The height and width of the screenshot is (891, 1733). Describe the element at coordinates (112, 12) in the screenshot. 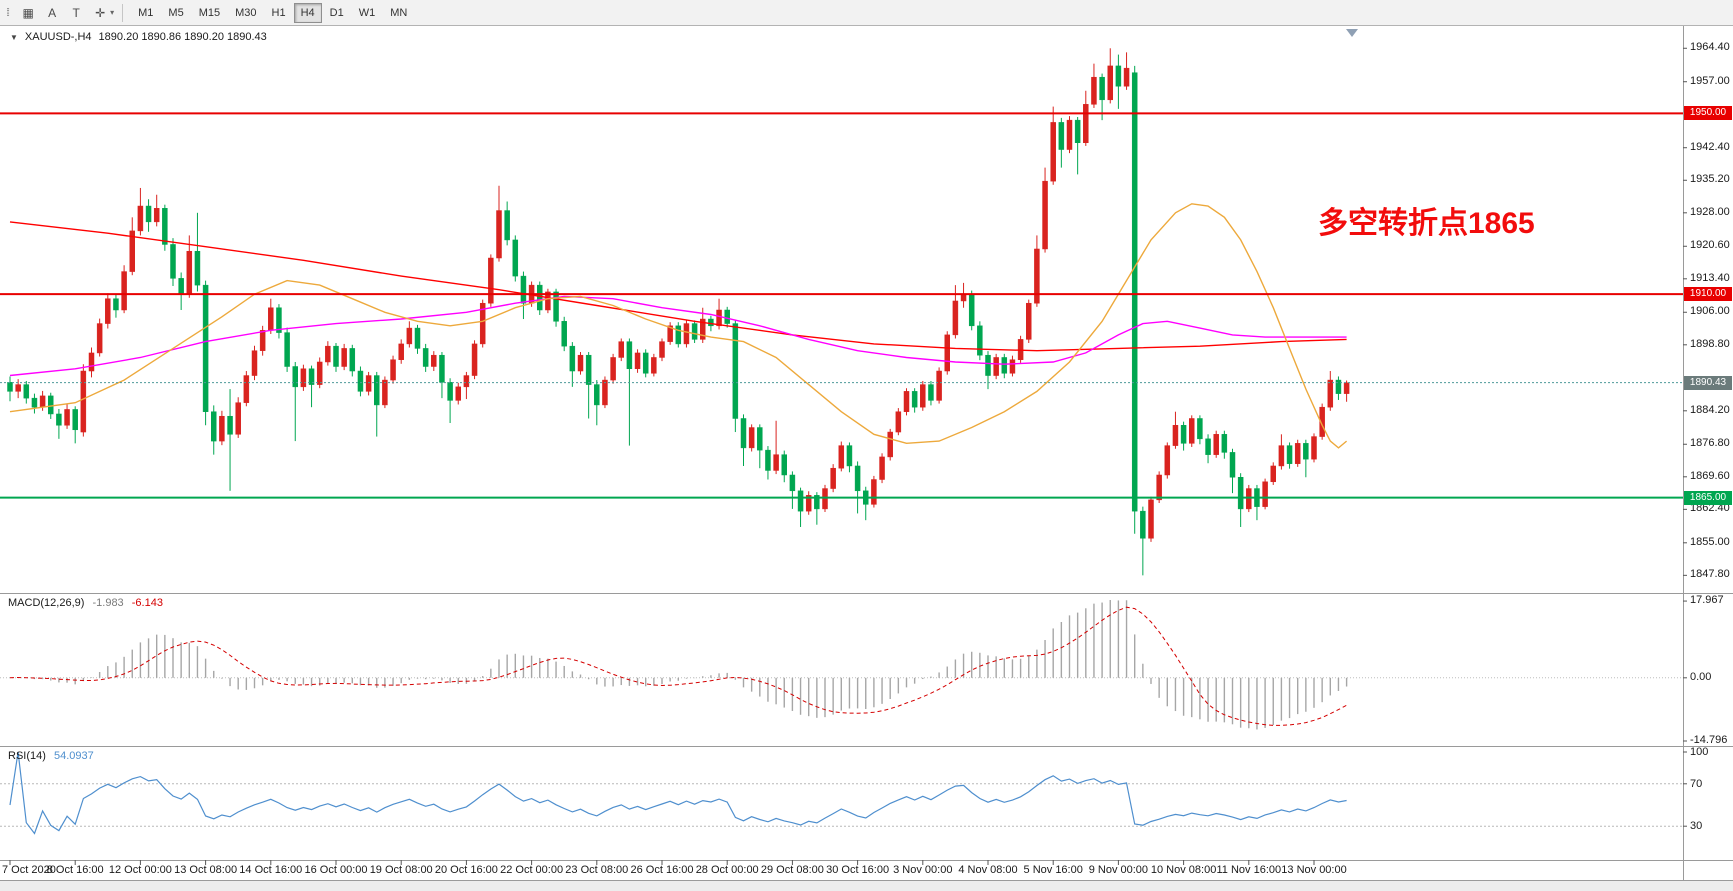

I see `chevron-down-icon: ▾` at that location.